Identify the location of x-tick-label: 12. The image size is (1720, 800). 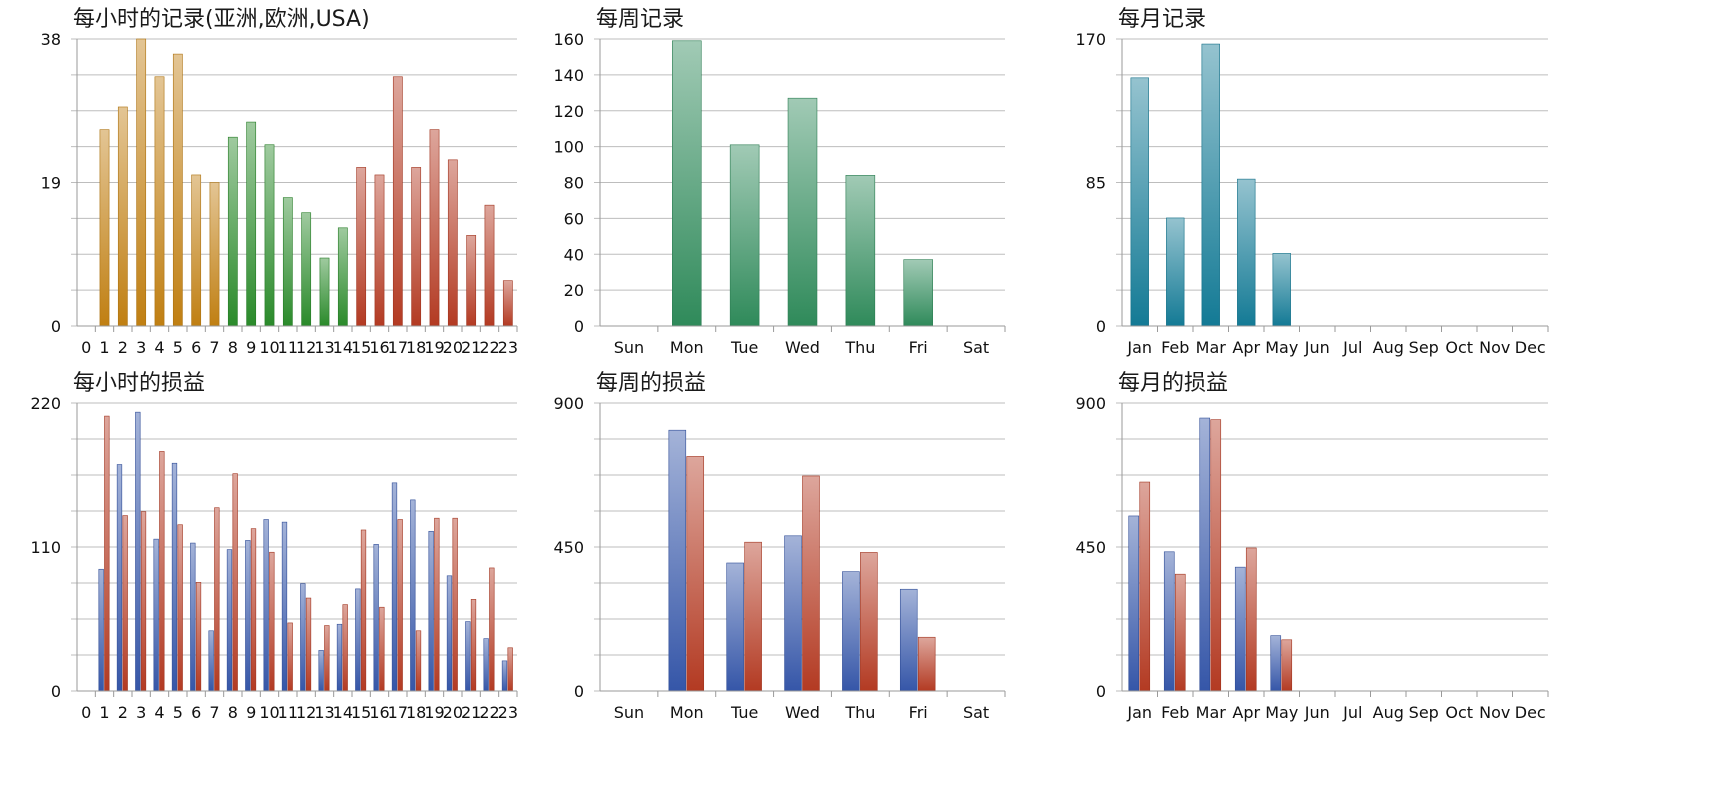
(306, 347).